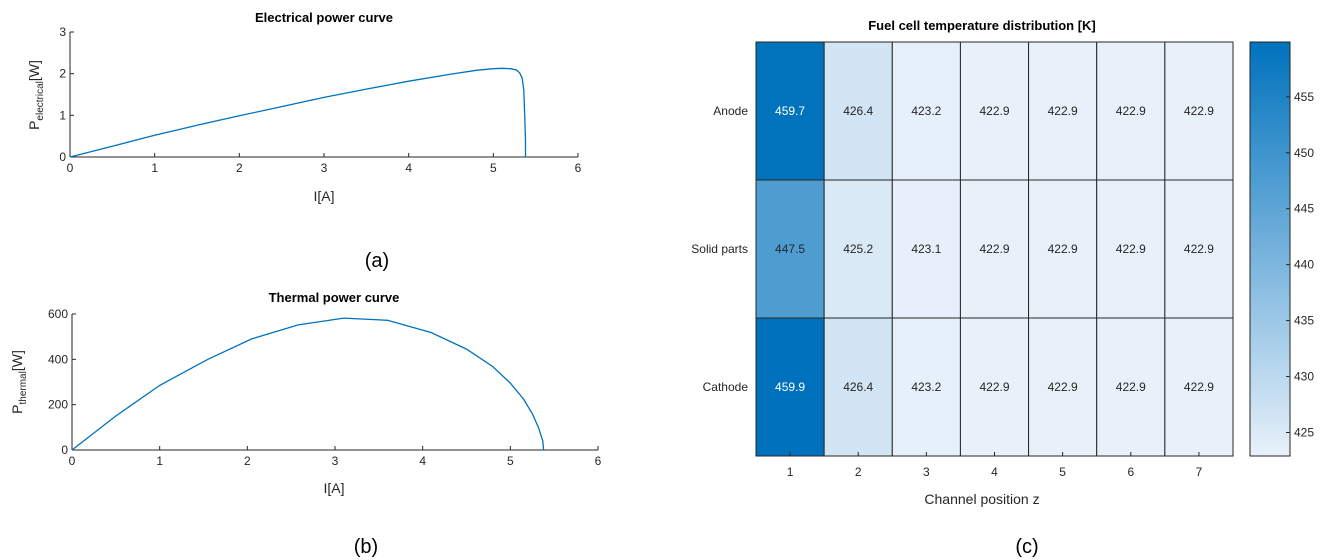 This screenshot has width=1322, height=560. What do you see at coordinates (790, 472) in the screenshot?
I see `heatmap-x-tick-label: 1` at bounding box center [790, 472].